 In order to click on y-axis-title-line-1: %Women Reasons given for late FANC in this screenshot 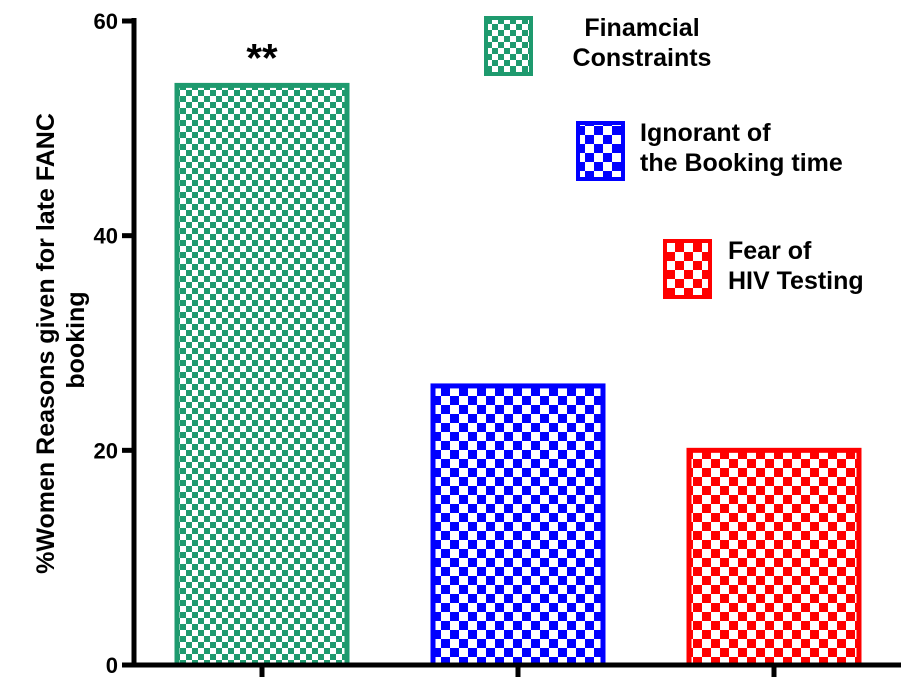, I will do `click(46, 343)`.